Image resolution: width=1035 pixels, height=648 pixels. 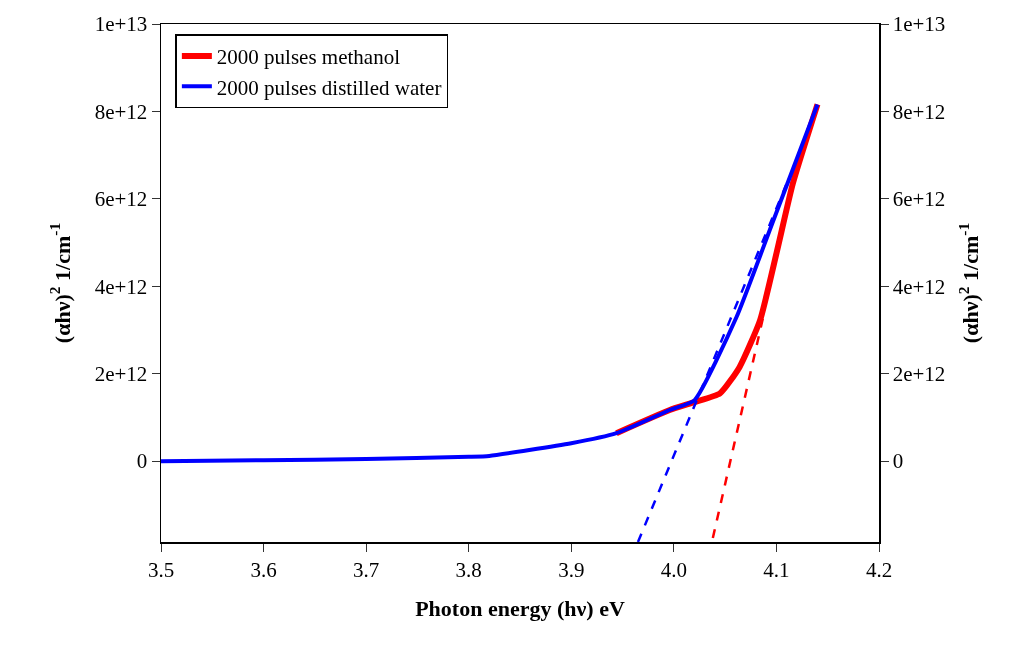 What do you see at coordinates (161, 569) in the screenshot?
I see `x-tick-label: 3.5` at bounding box center [161, 569].